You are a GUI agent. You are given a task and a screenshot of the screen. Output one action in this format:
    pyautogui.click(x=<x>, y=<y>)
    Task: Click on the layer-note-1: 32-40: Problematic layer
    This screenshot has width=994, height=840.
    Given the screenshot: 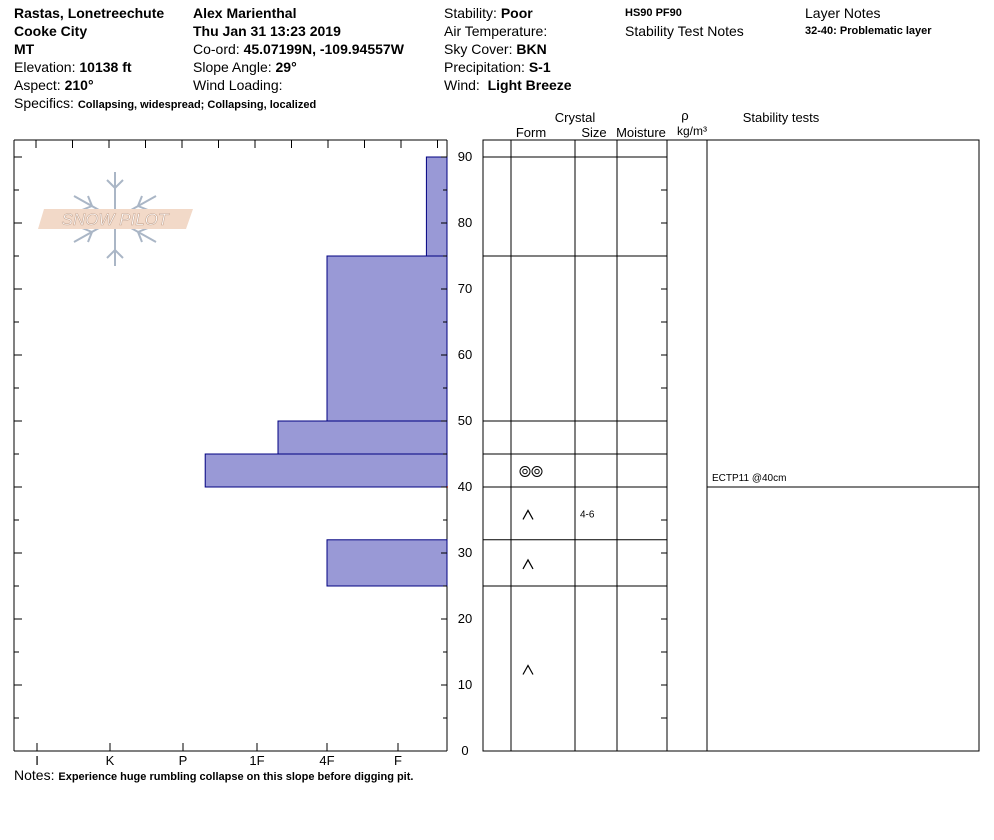 What is the action you would take?
    pyautogui.click(x=868, y=31)
    